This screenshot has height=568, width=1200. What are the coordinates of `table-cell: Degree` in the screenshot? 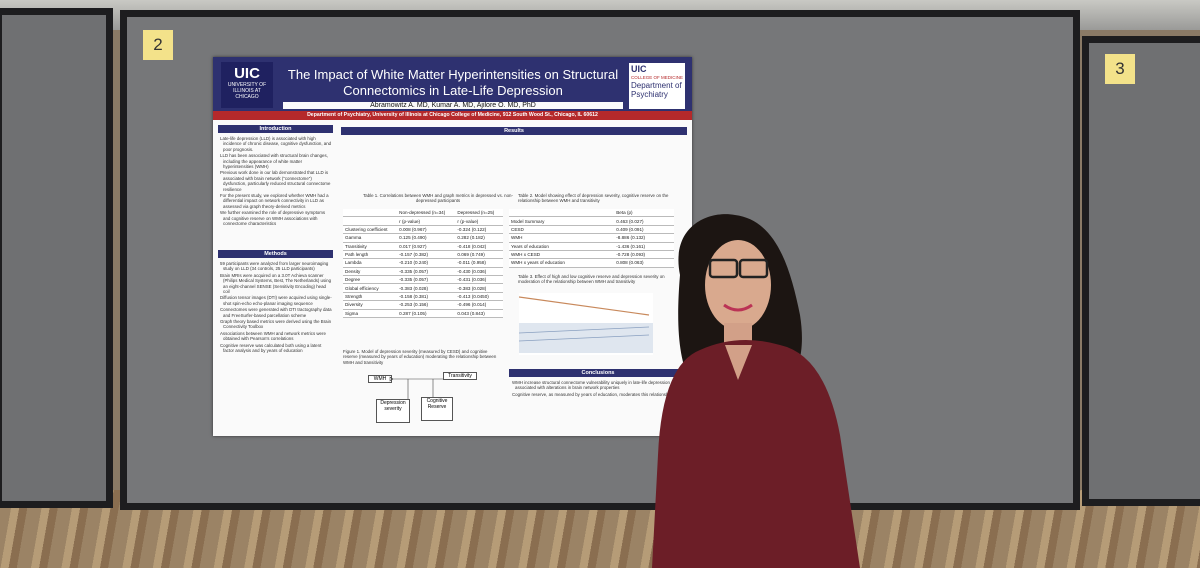 It's located at (370, 280).